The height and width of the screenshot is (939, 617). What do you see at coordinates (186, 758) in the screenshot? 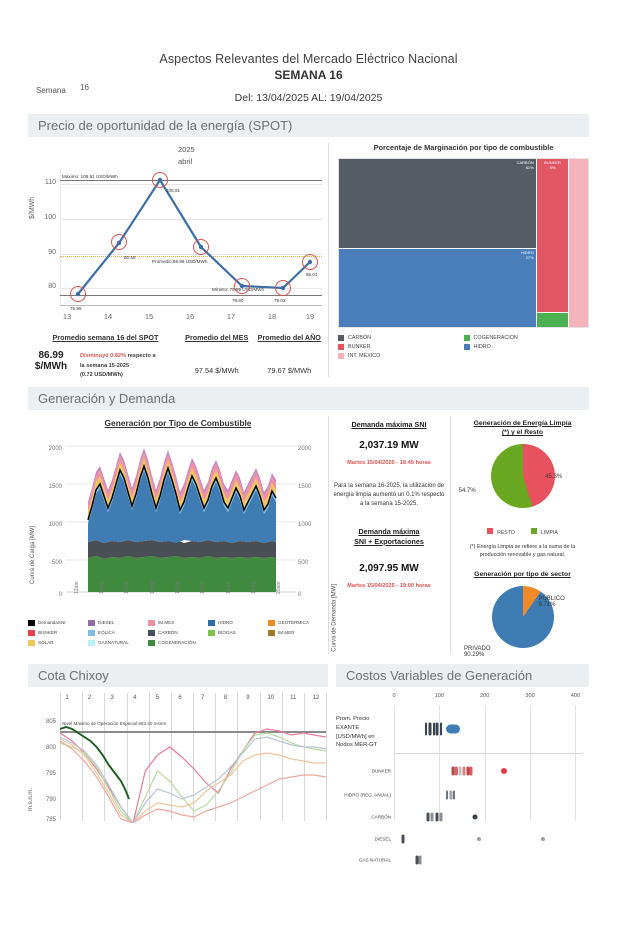
I see `cota-plot-area: 805 800 795 790 785 1 2 3 4 5 6 7 8 9 10` at bounding box center [186, 758].